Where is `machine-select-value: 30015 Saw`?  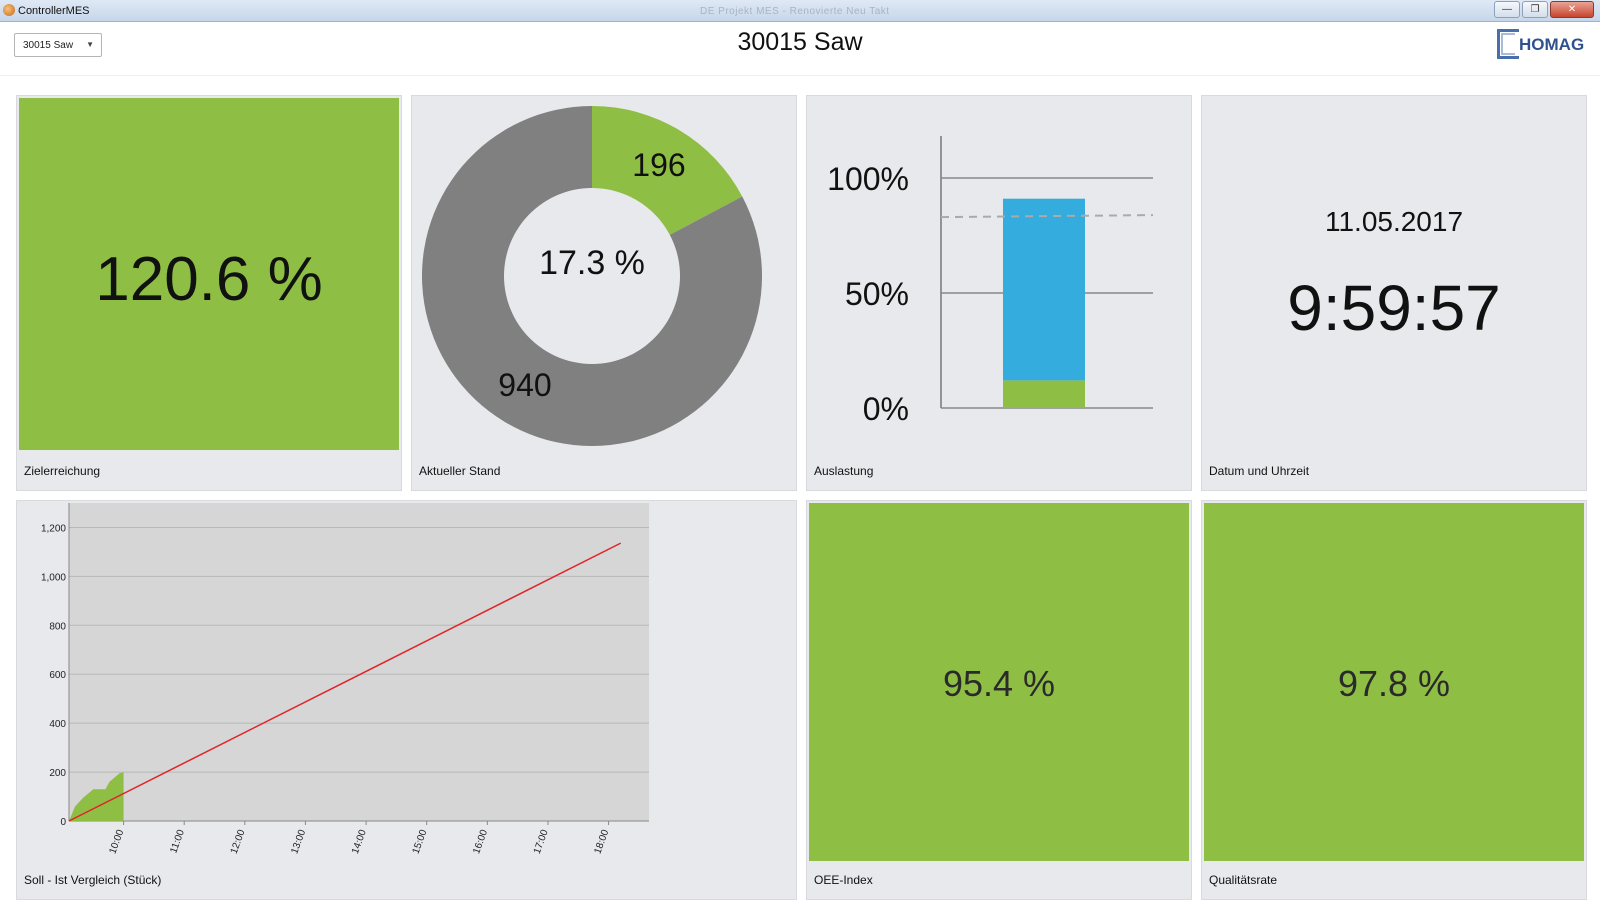
machine-select-value: 30015 Saw is located at coordinates (48, 45).